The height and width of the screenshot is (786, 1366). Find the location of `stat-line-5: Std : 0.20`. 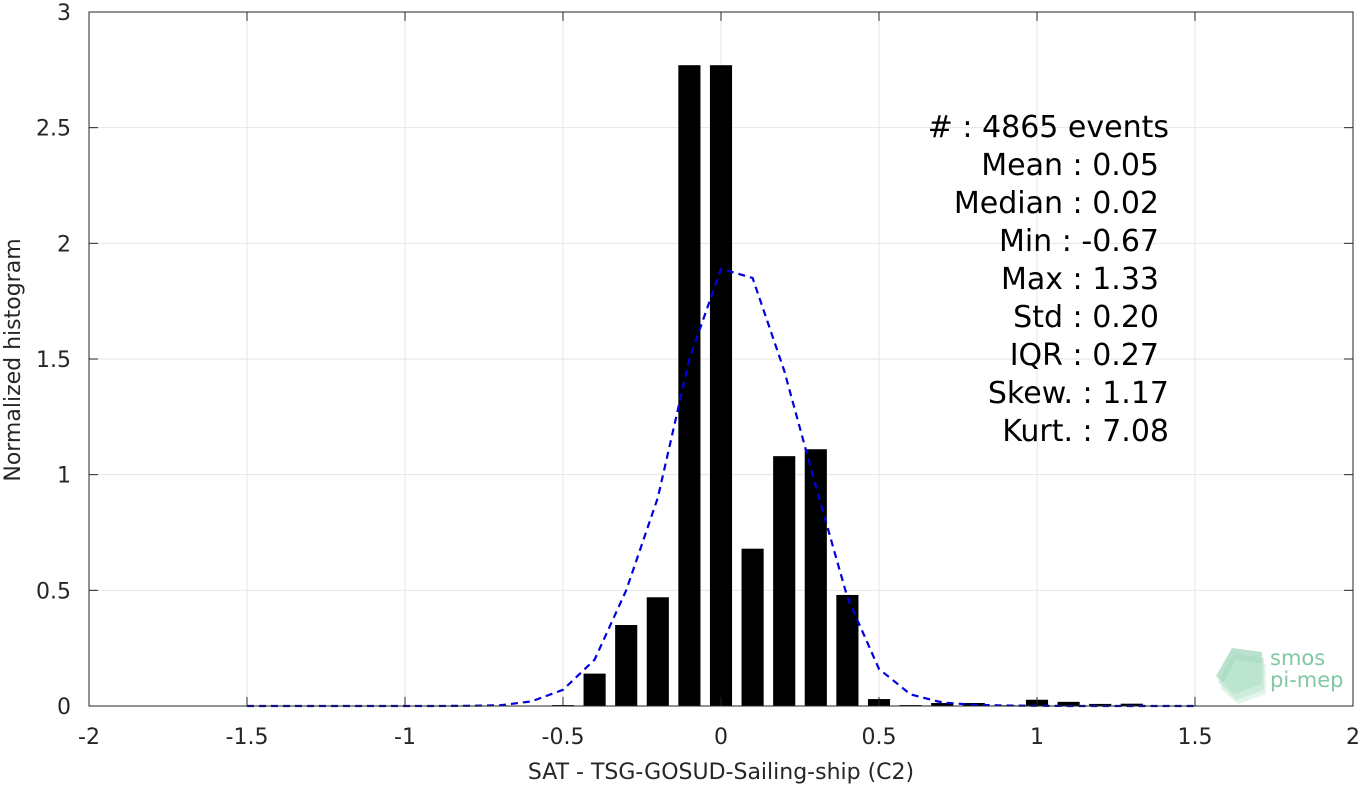

stat-line-5: Std : 0.20 is located at coordinates (1086, 317).